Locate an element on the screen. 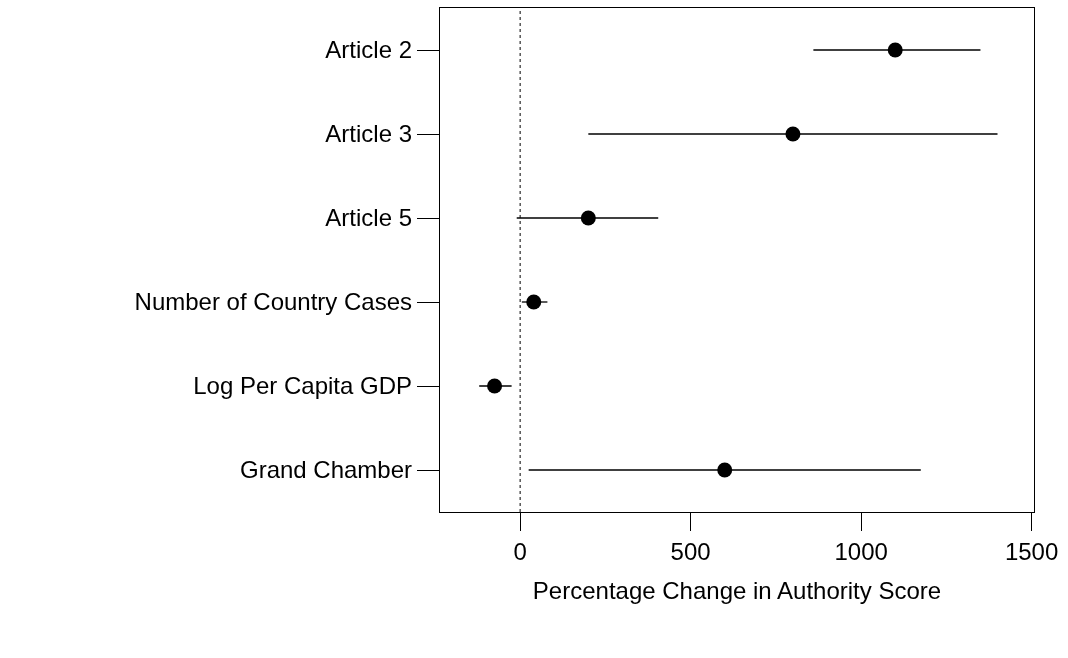 This screenshot has height=658, width=1068. x-axis-title: Percentage Change in Authority Score is located at coordinates (737, 591).